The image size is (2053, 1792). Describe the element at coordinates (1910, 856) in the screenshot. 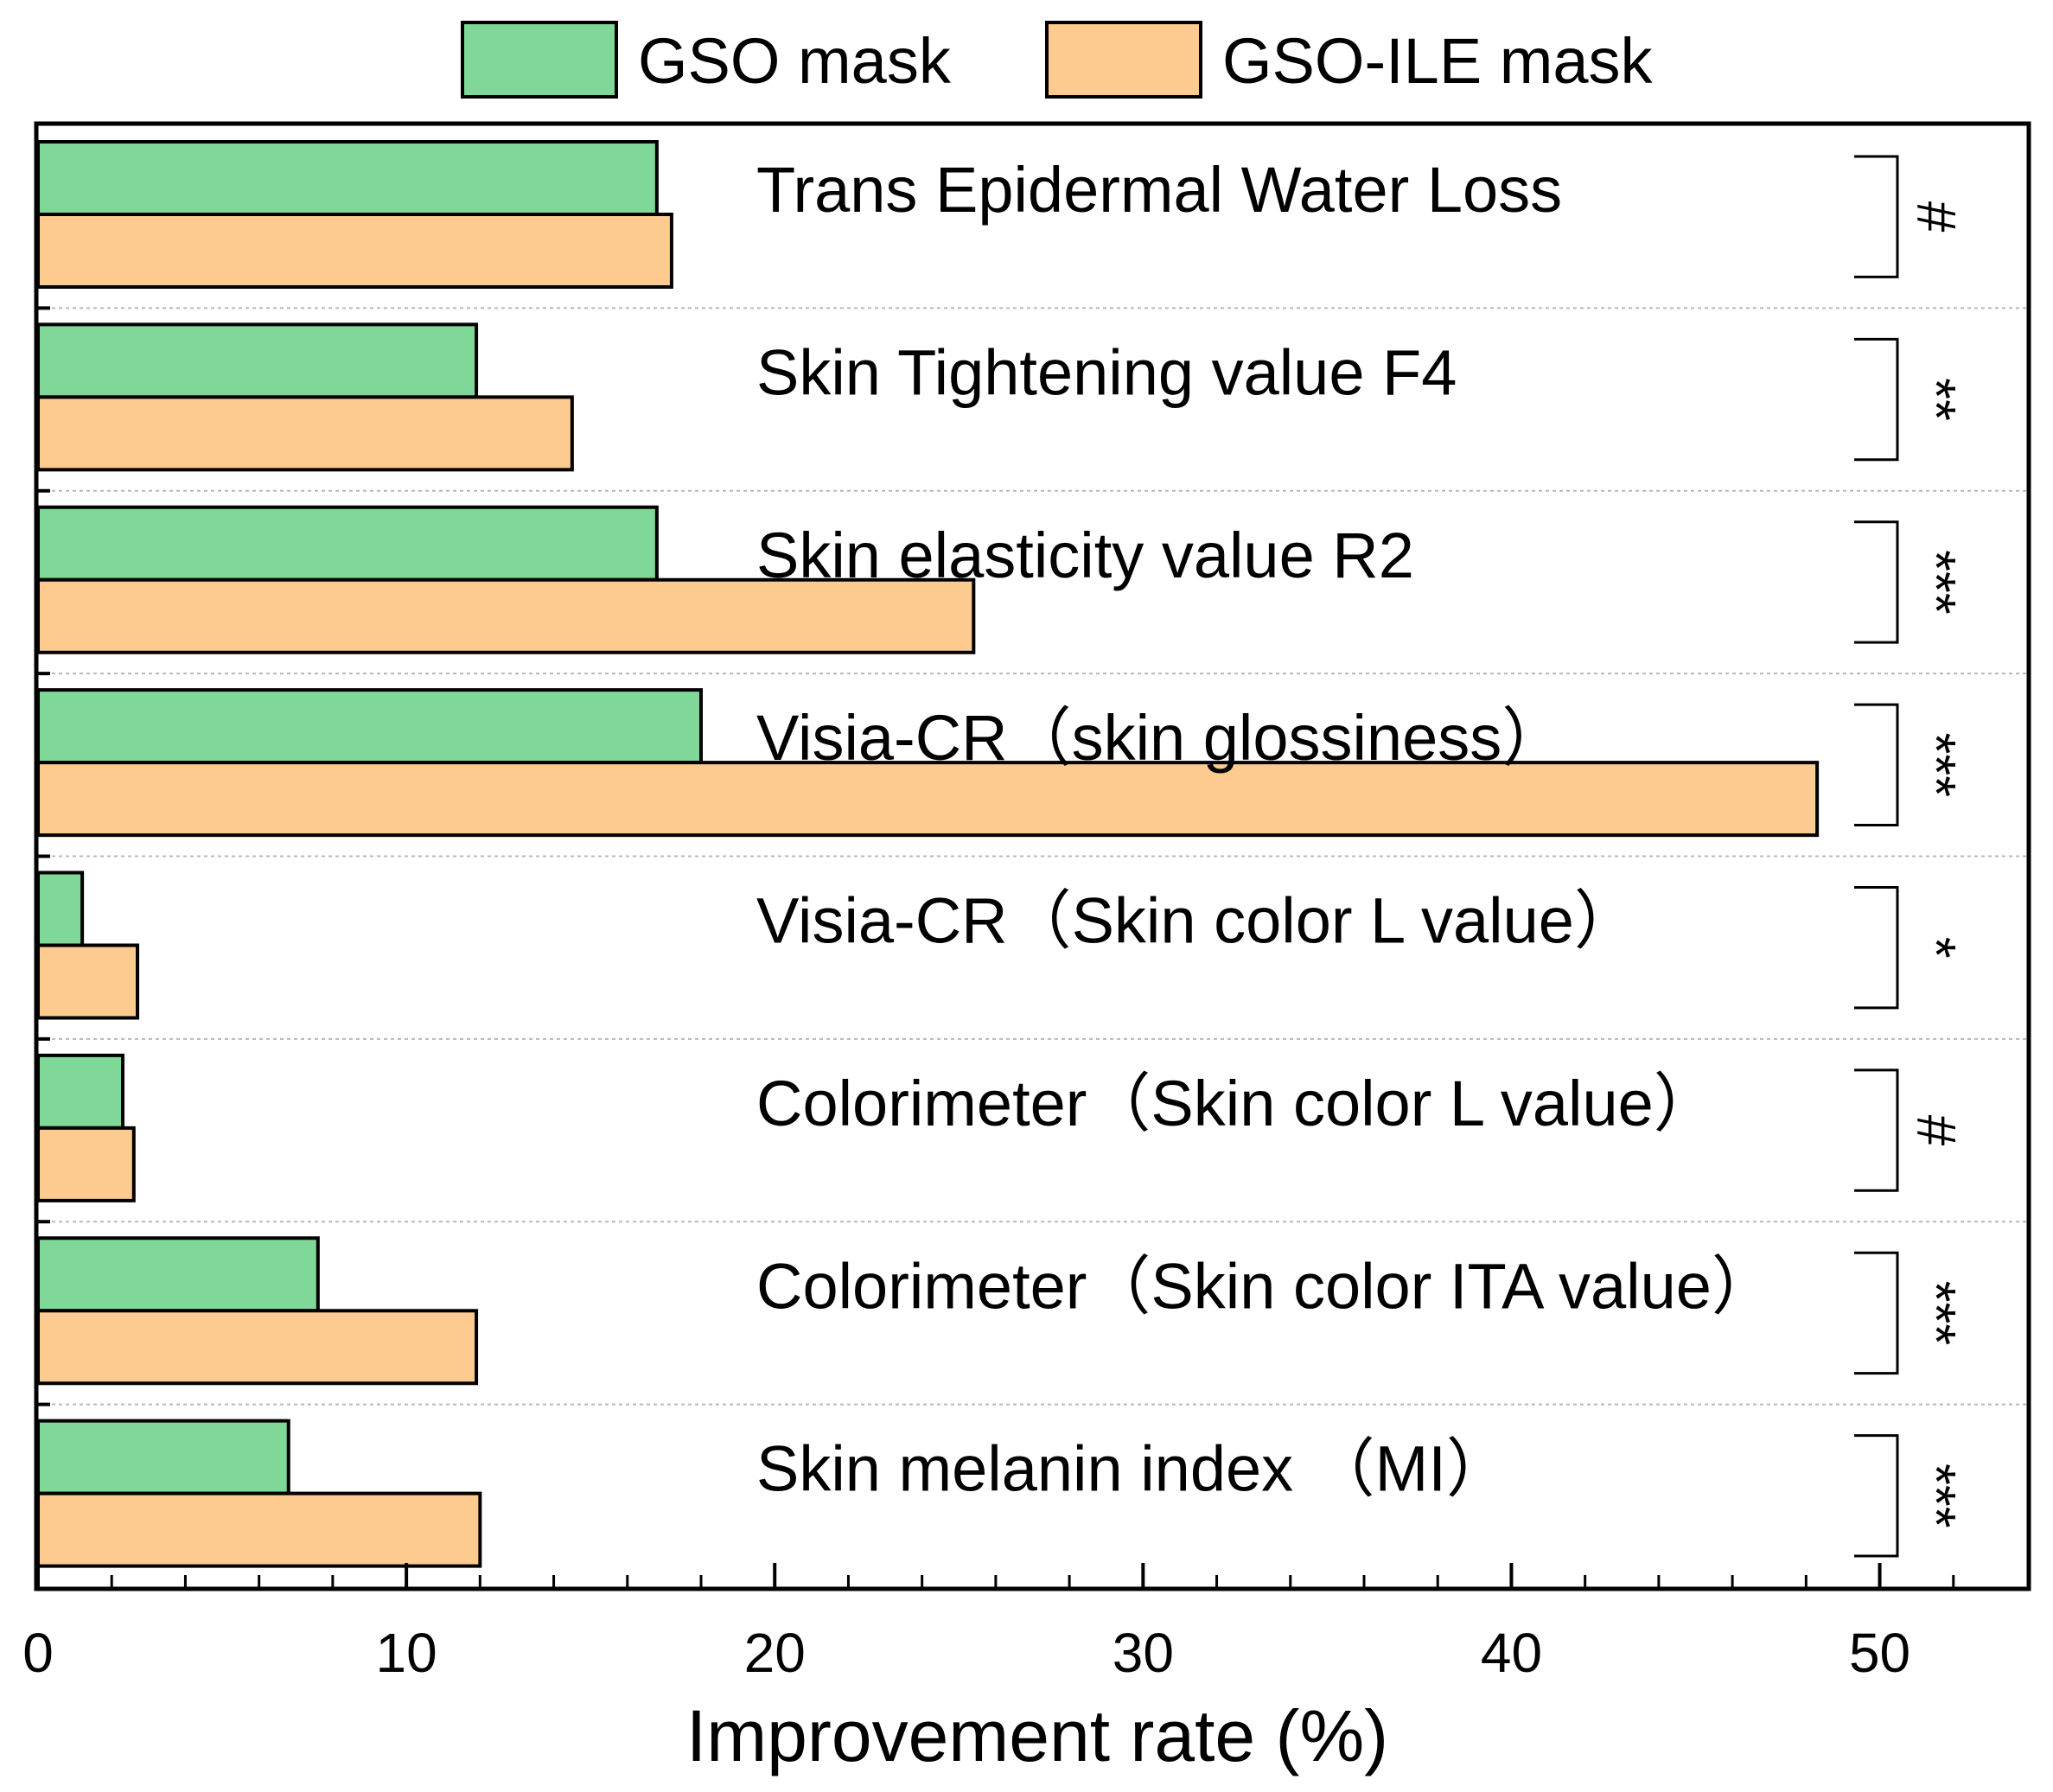

I see `significance-markers: #*********#******` at that location.